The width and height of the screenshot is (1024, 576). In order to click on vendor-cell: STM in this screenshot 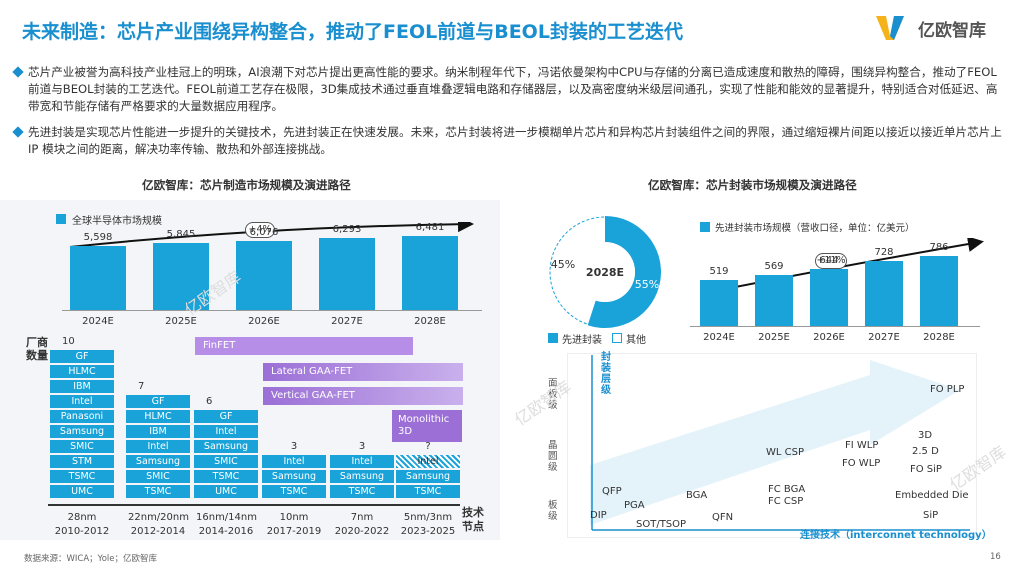, I will do `click(82, 461)`.